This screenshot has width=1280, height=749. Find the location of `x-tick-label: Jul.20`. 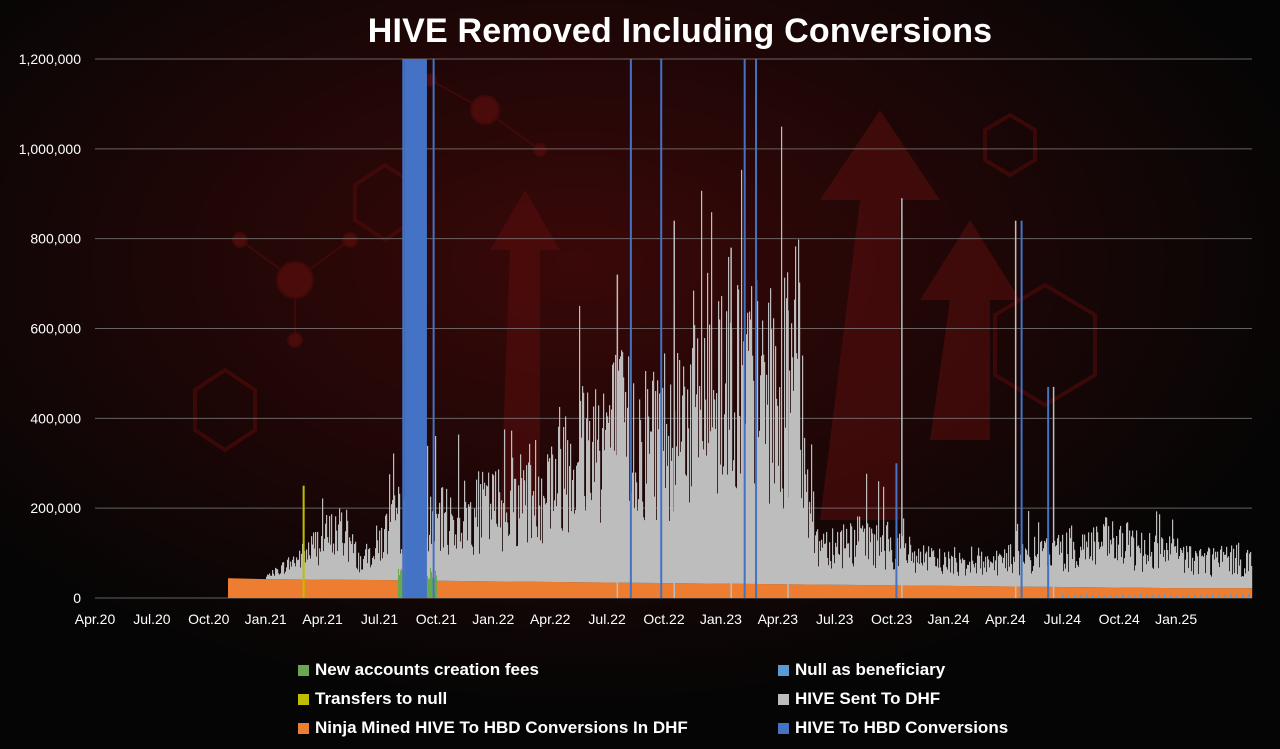

x-tick-label: Jul.20 is located at coordinates (152, 619).